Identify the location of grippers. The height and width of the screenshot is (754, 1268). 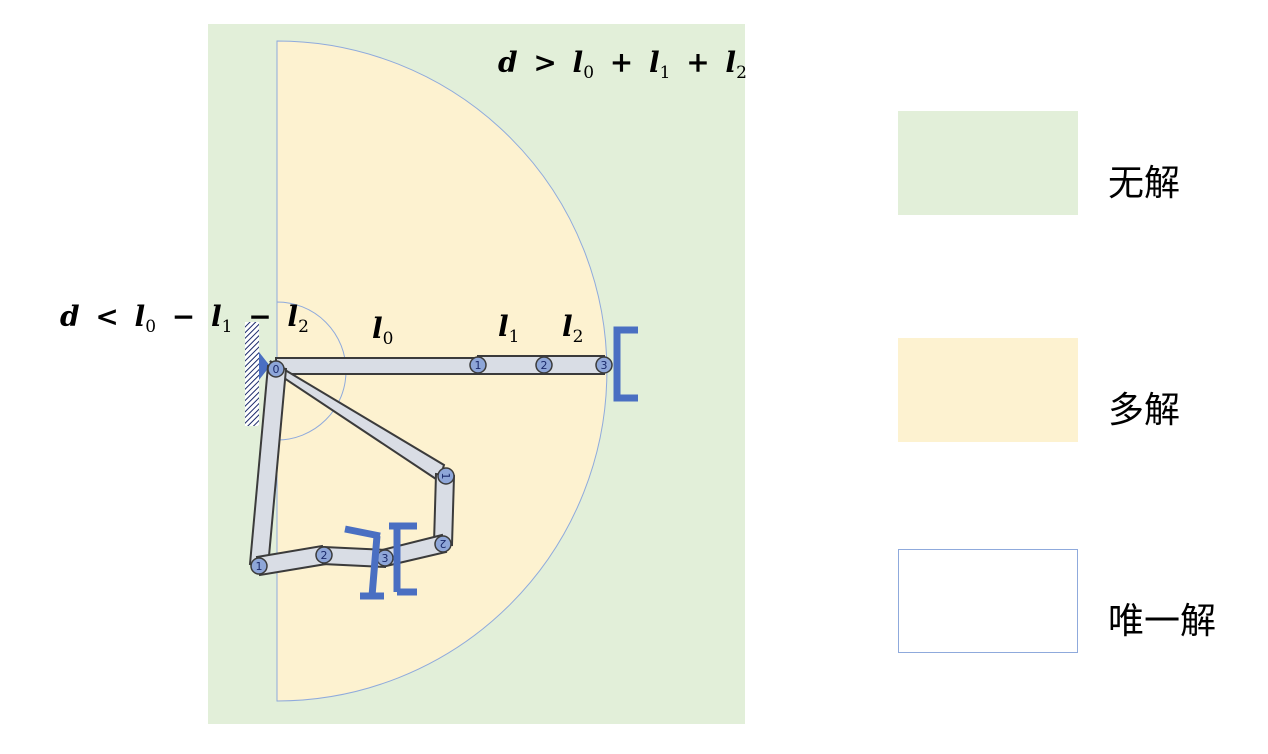
(491, 463).